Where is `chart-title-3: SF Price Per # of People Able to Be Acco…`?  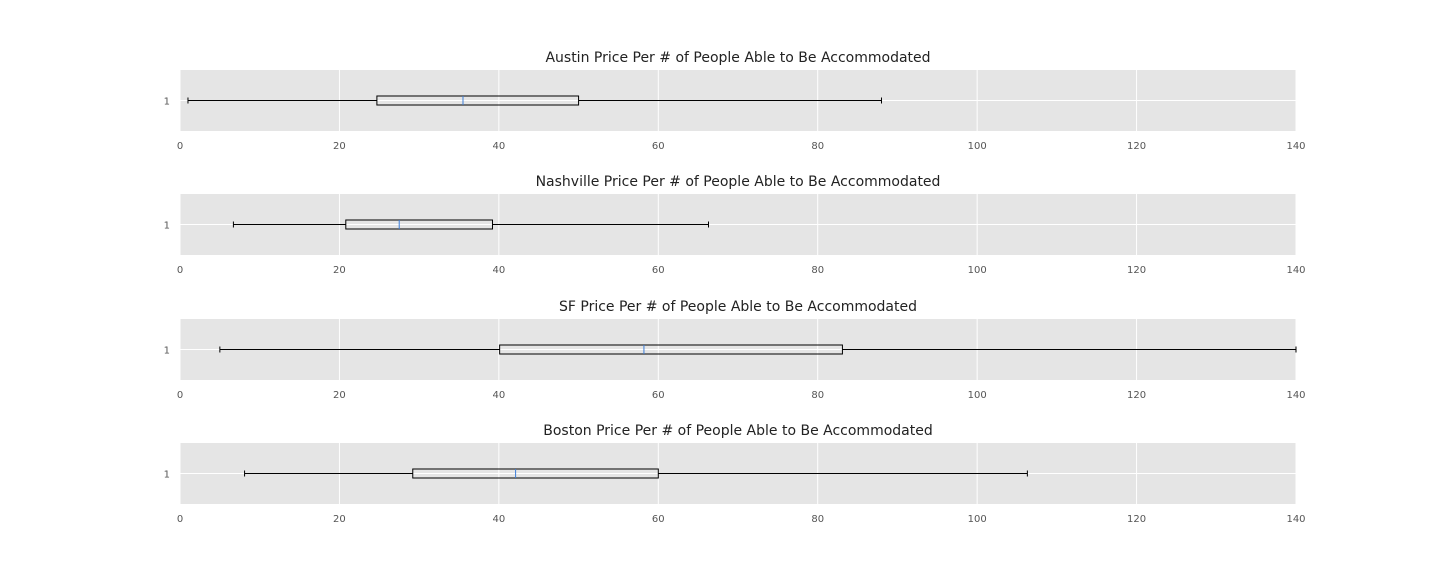
chart-title-3: SF Price Per # of People Able to Be Acco… is located at coordinates (738, 307).